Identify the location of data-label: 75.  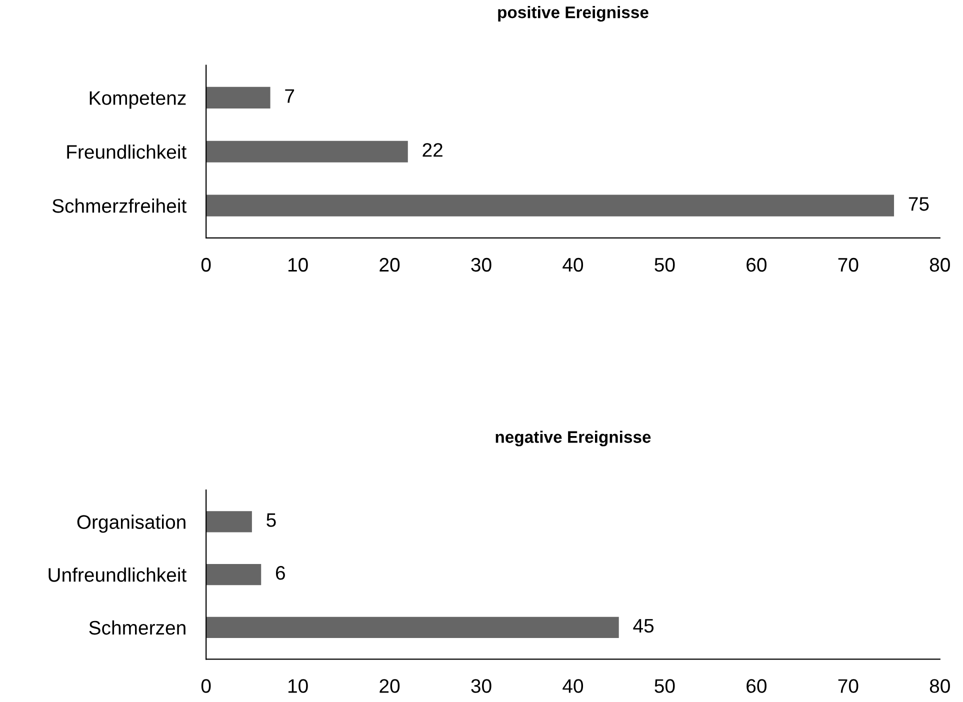
(918, 204).